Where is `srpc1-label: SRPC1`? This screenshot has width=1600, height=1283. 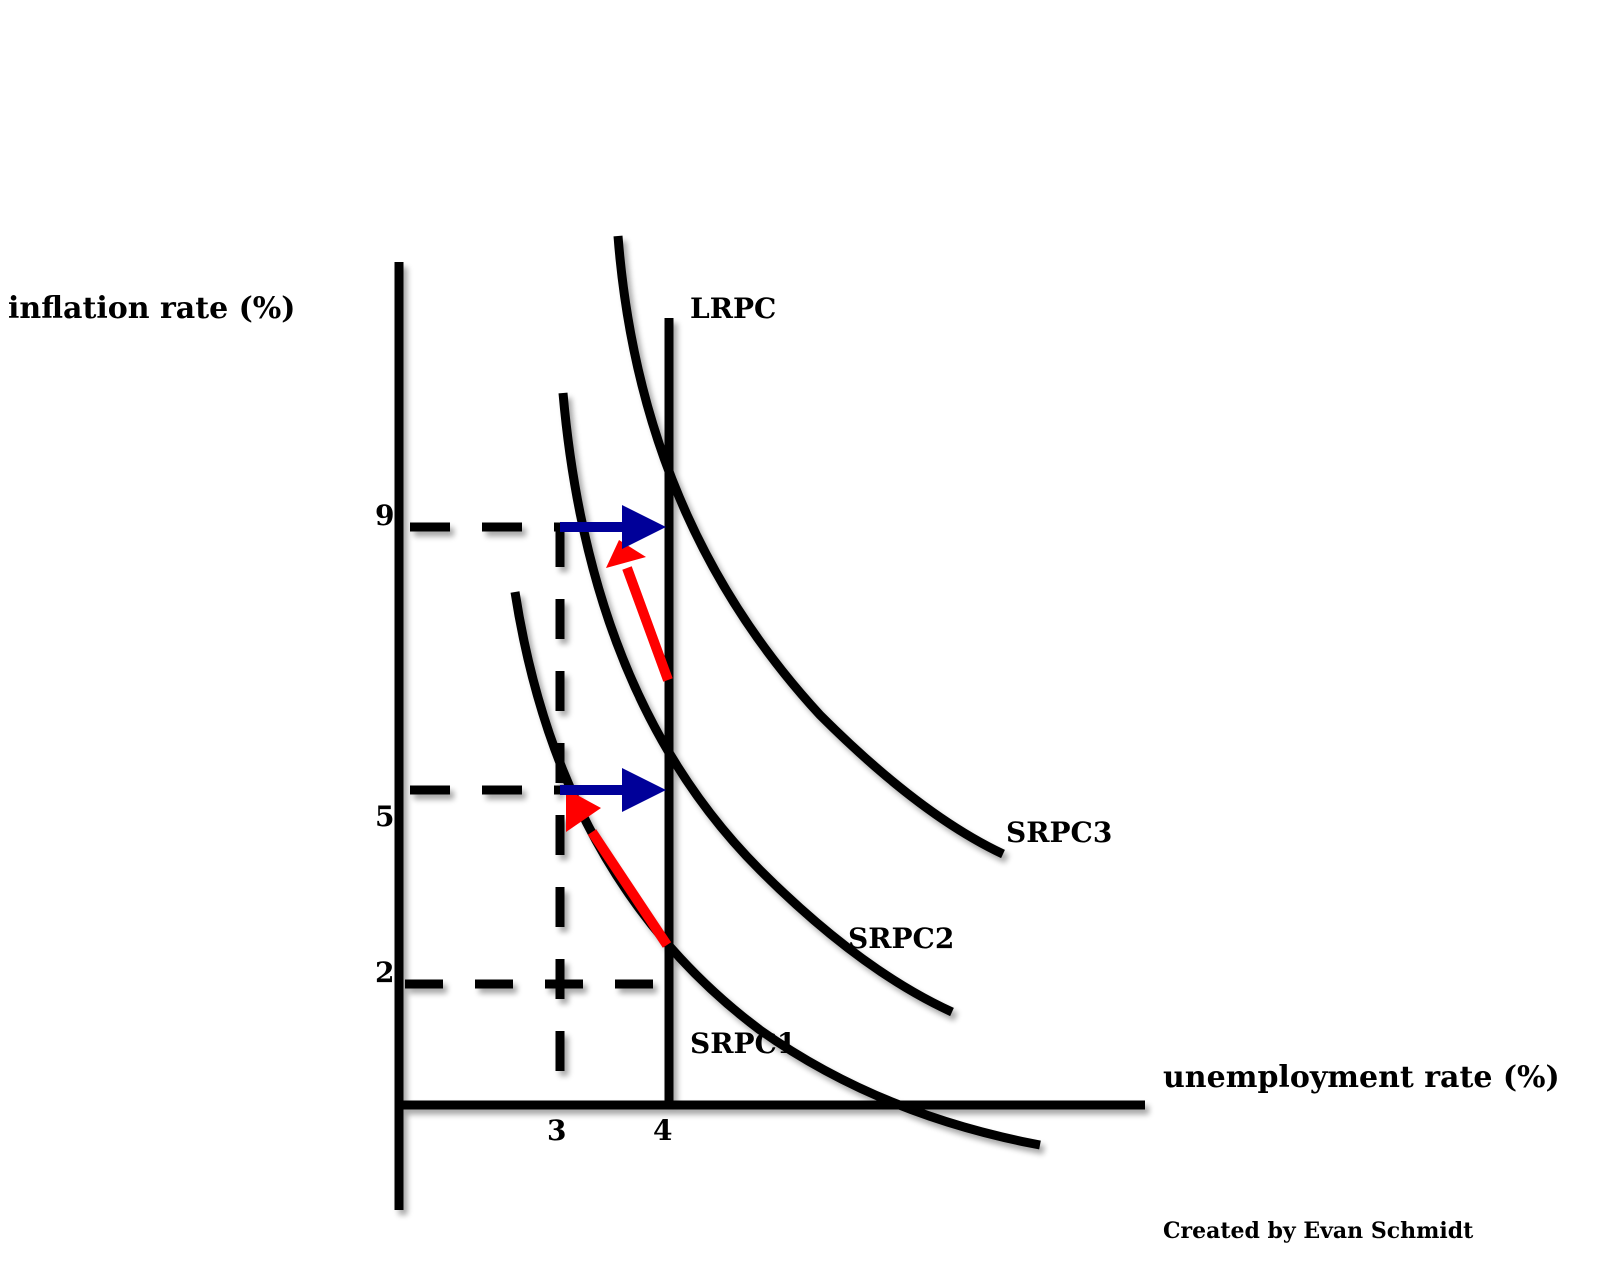 srpc1-label: SRPC1 is located at coordinates (743, 1043).